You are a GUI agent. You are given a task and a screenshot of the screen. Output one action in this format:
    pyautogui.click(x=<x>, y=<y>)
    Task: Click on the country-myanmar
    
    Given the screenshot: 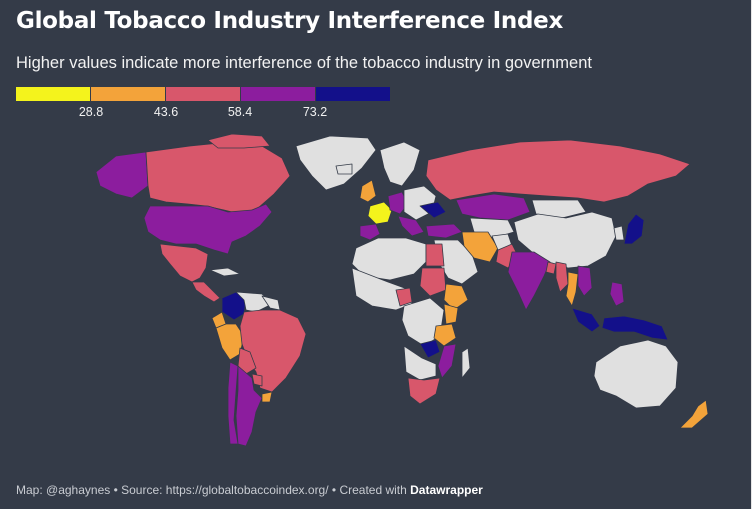 What is the action you would take?
    pyautogui.click(x=562, y=277)
    